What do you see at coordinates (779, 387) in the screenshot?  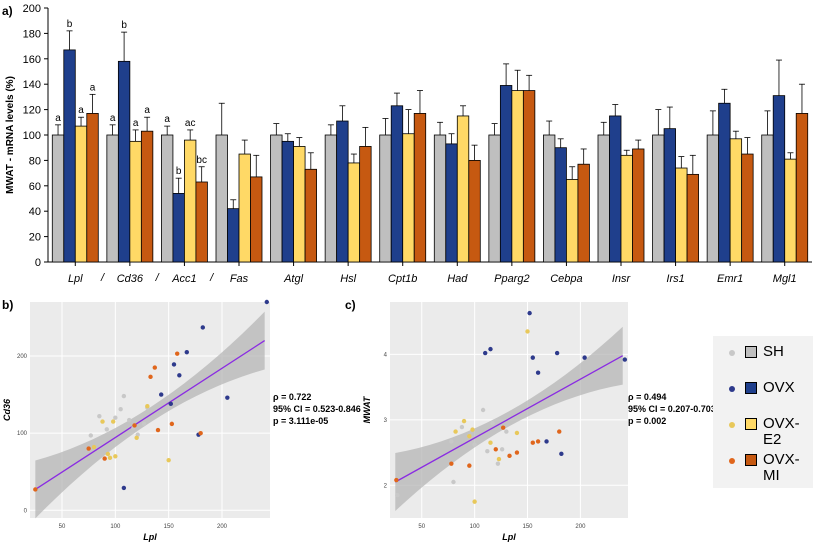 I see `legend-label: OVX` at bounding box center [779, 387].